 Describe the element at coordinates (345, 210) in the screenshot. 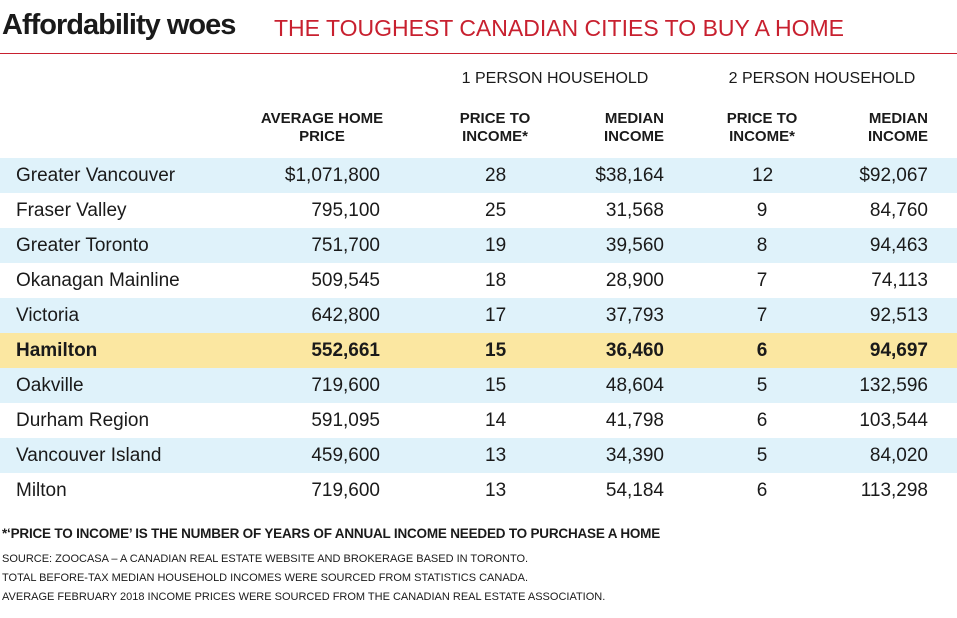

I see `table-cell-average-home-price: 795,100` at that location.